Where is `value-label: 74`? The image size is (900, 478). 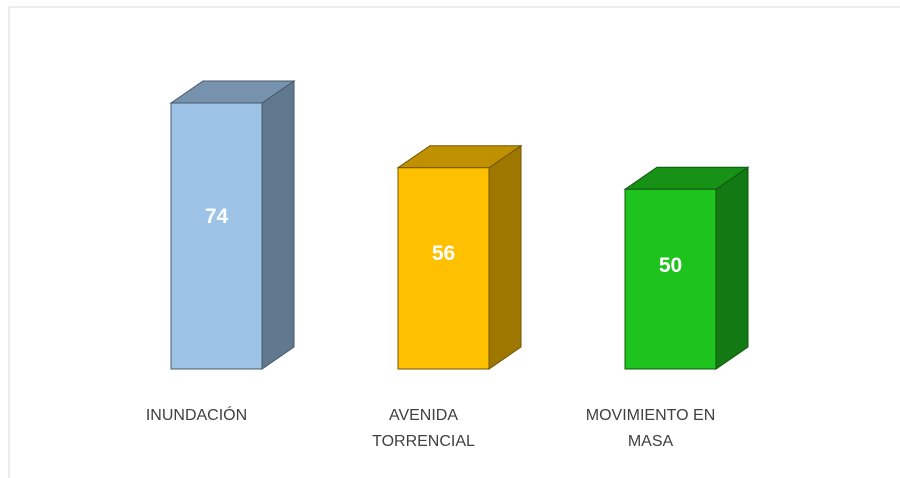
value-label: 74 is located at coordinates (217, 216).